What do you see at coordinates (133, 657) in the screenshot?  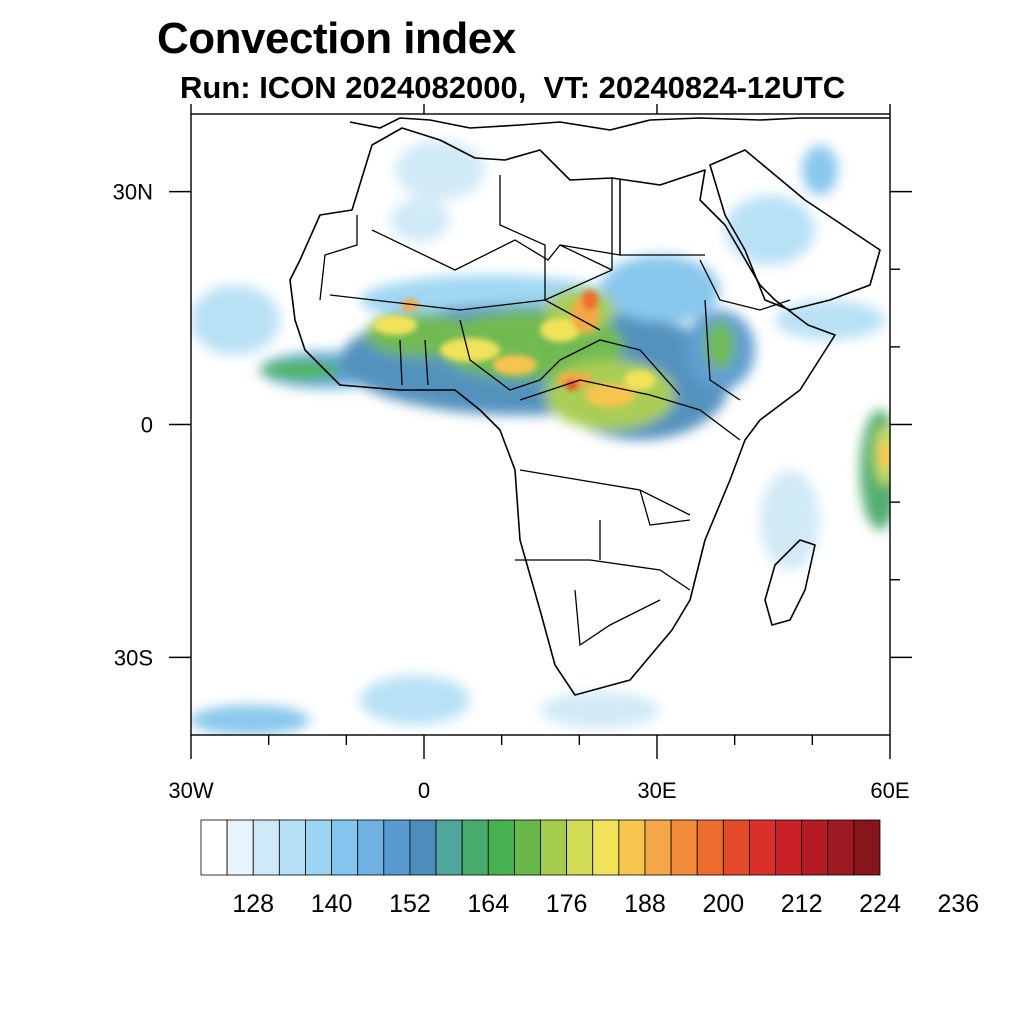 I see `lat-tick-label: 30S` at bounding box center [133, 657].